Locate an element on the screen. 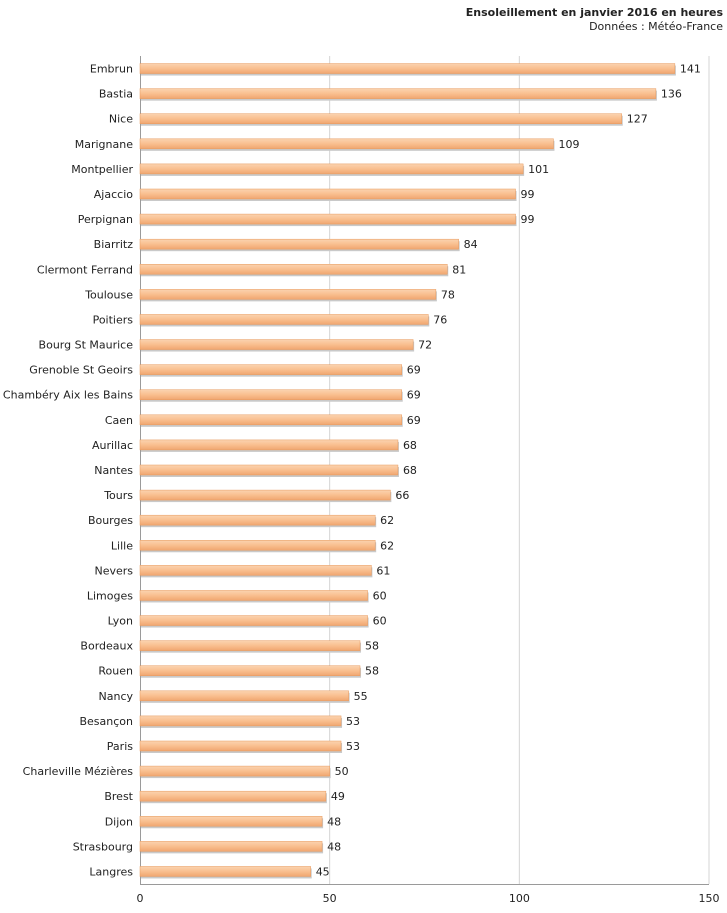  category-label: Aurillac is located at coordinates (112, 445).